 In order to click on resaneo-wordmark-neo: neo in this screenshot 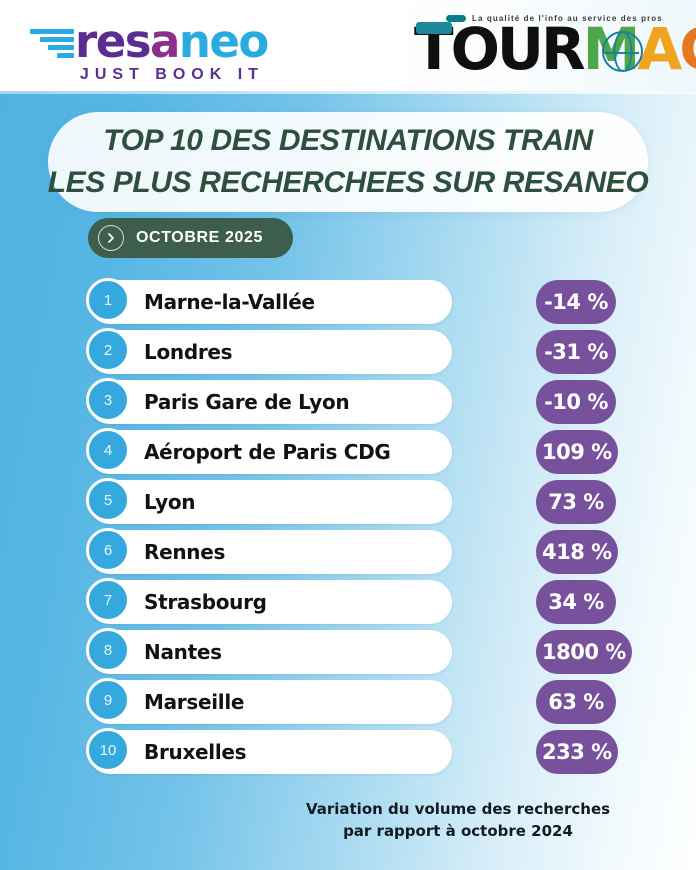, I will do `click(223, 41)`.